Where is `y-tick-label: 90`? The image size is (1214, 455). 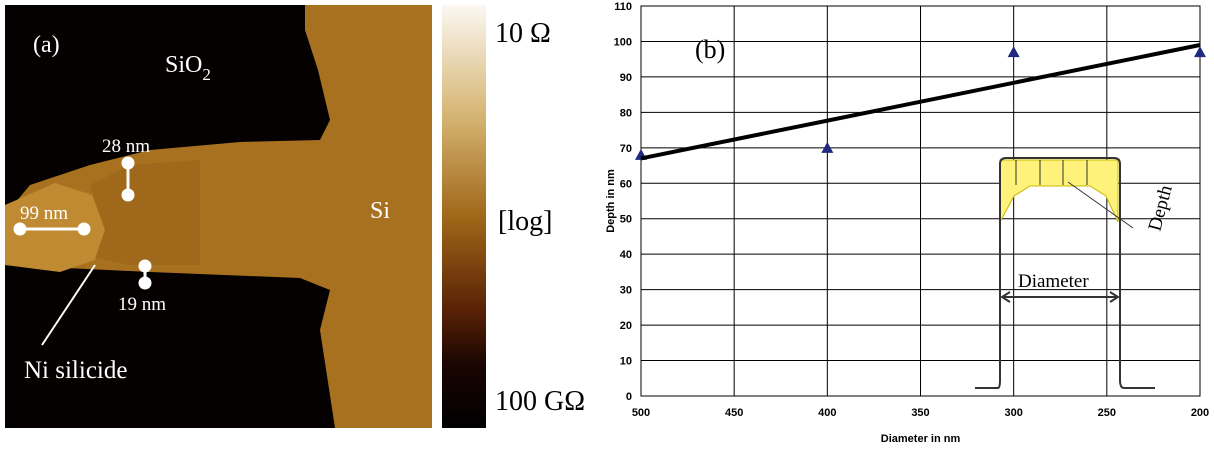 y-tick-label: 90 is located at coordinates (626, 78).